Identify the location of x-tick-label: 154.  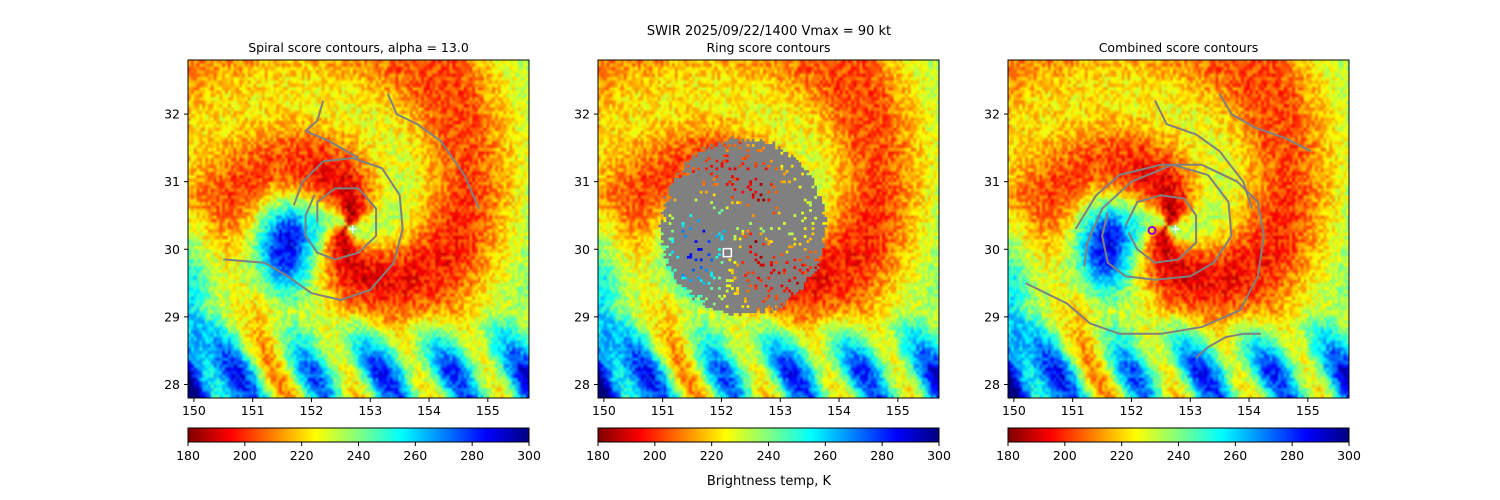
(839, 410).